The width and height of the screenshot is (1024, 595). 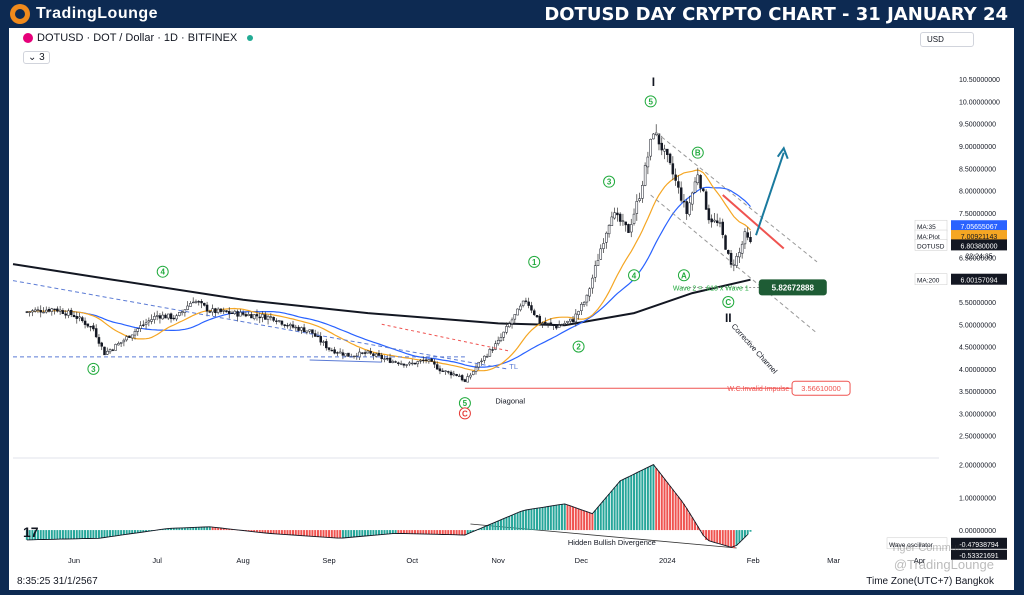 I want to click on annotation-invalid-impulse: W.C.Invalid Impulse, so click(x=758, y=389).